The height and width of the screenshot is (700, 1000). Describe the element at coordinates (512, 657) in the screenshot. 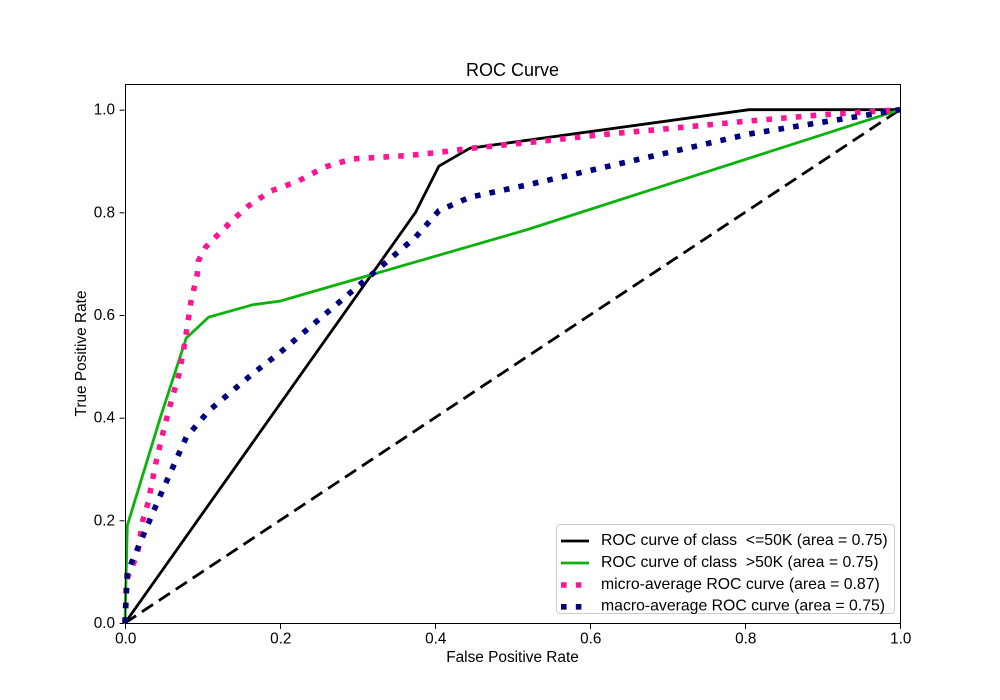

I see `svg-text: False Positive Rate` at that location.